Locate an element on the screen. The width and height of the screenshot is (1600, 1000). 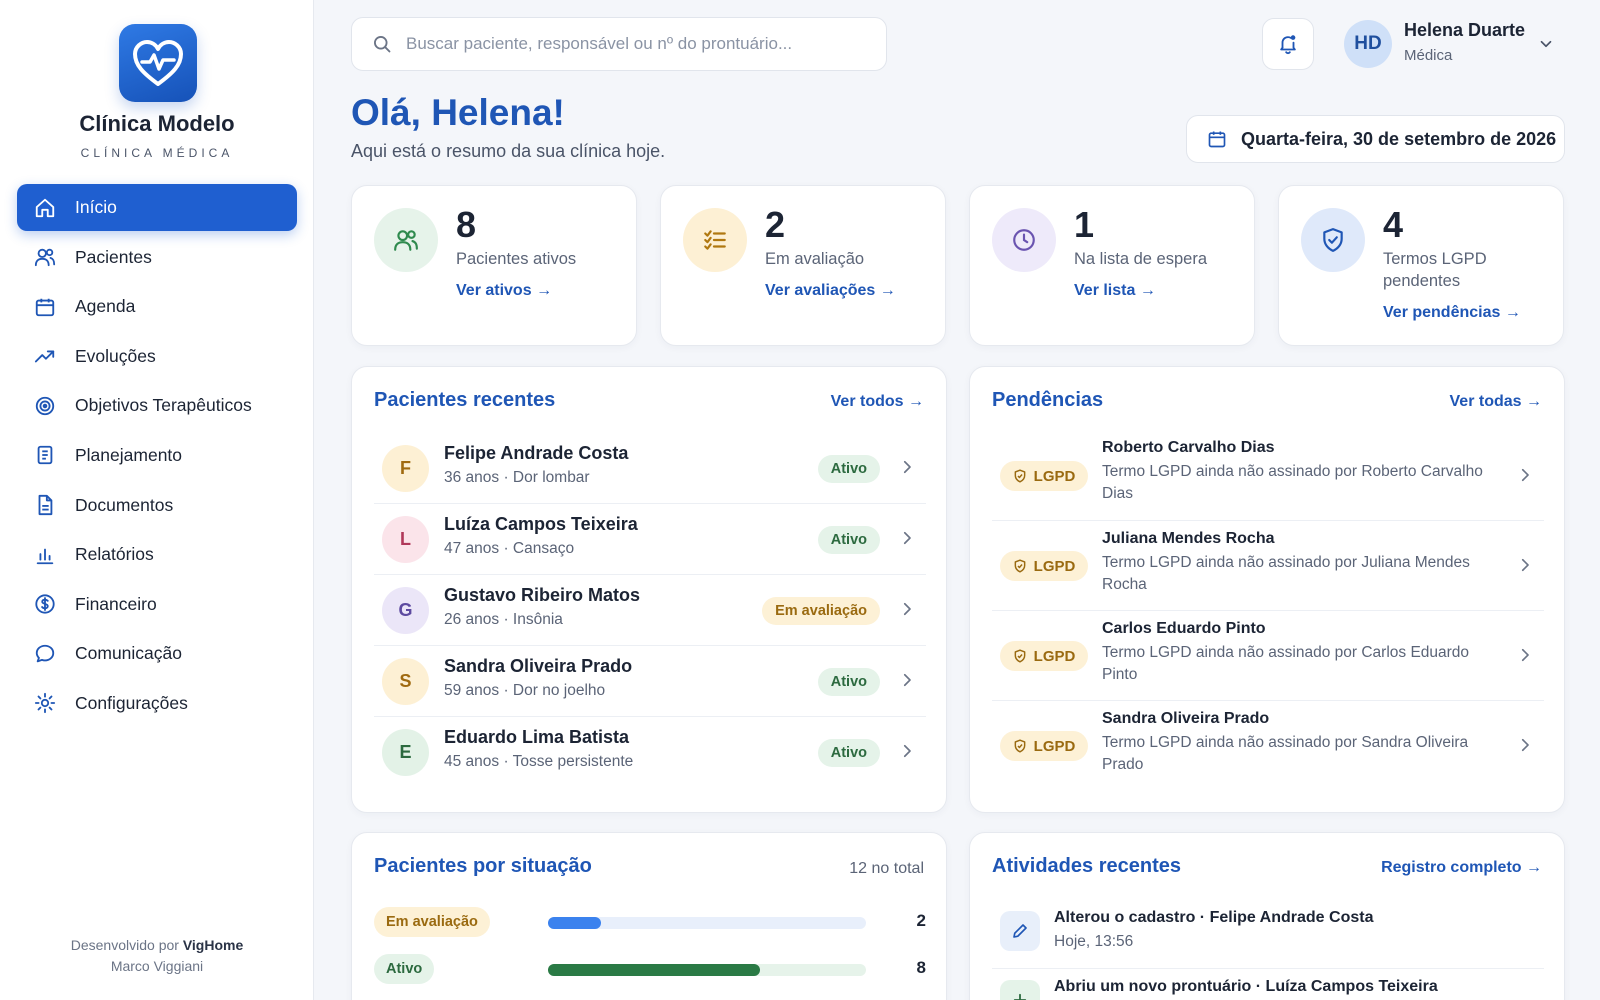
date-text: Quarta-feira, 30 de setembro de 2026 is located at coordinates (1399, 138).